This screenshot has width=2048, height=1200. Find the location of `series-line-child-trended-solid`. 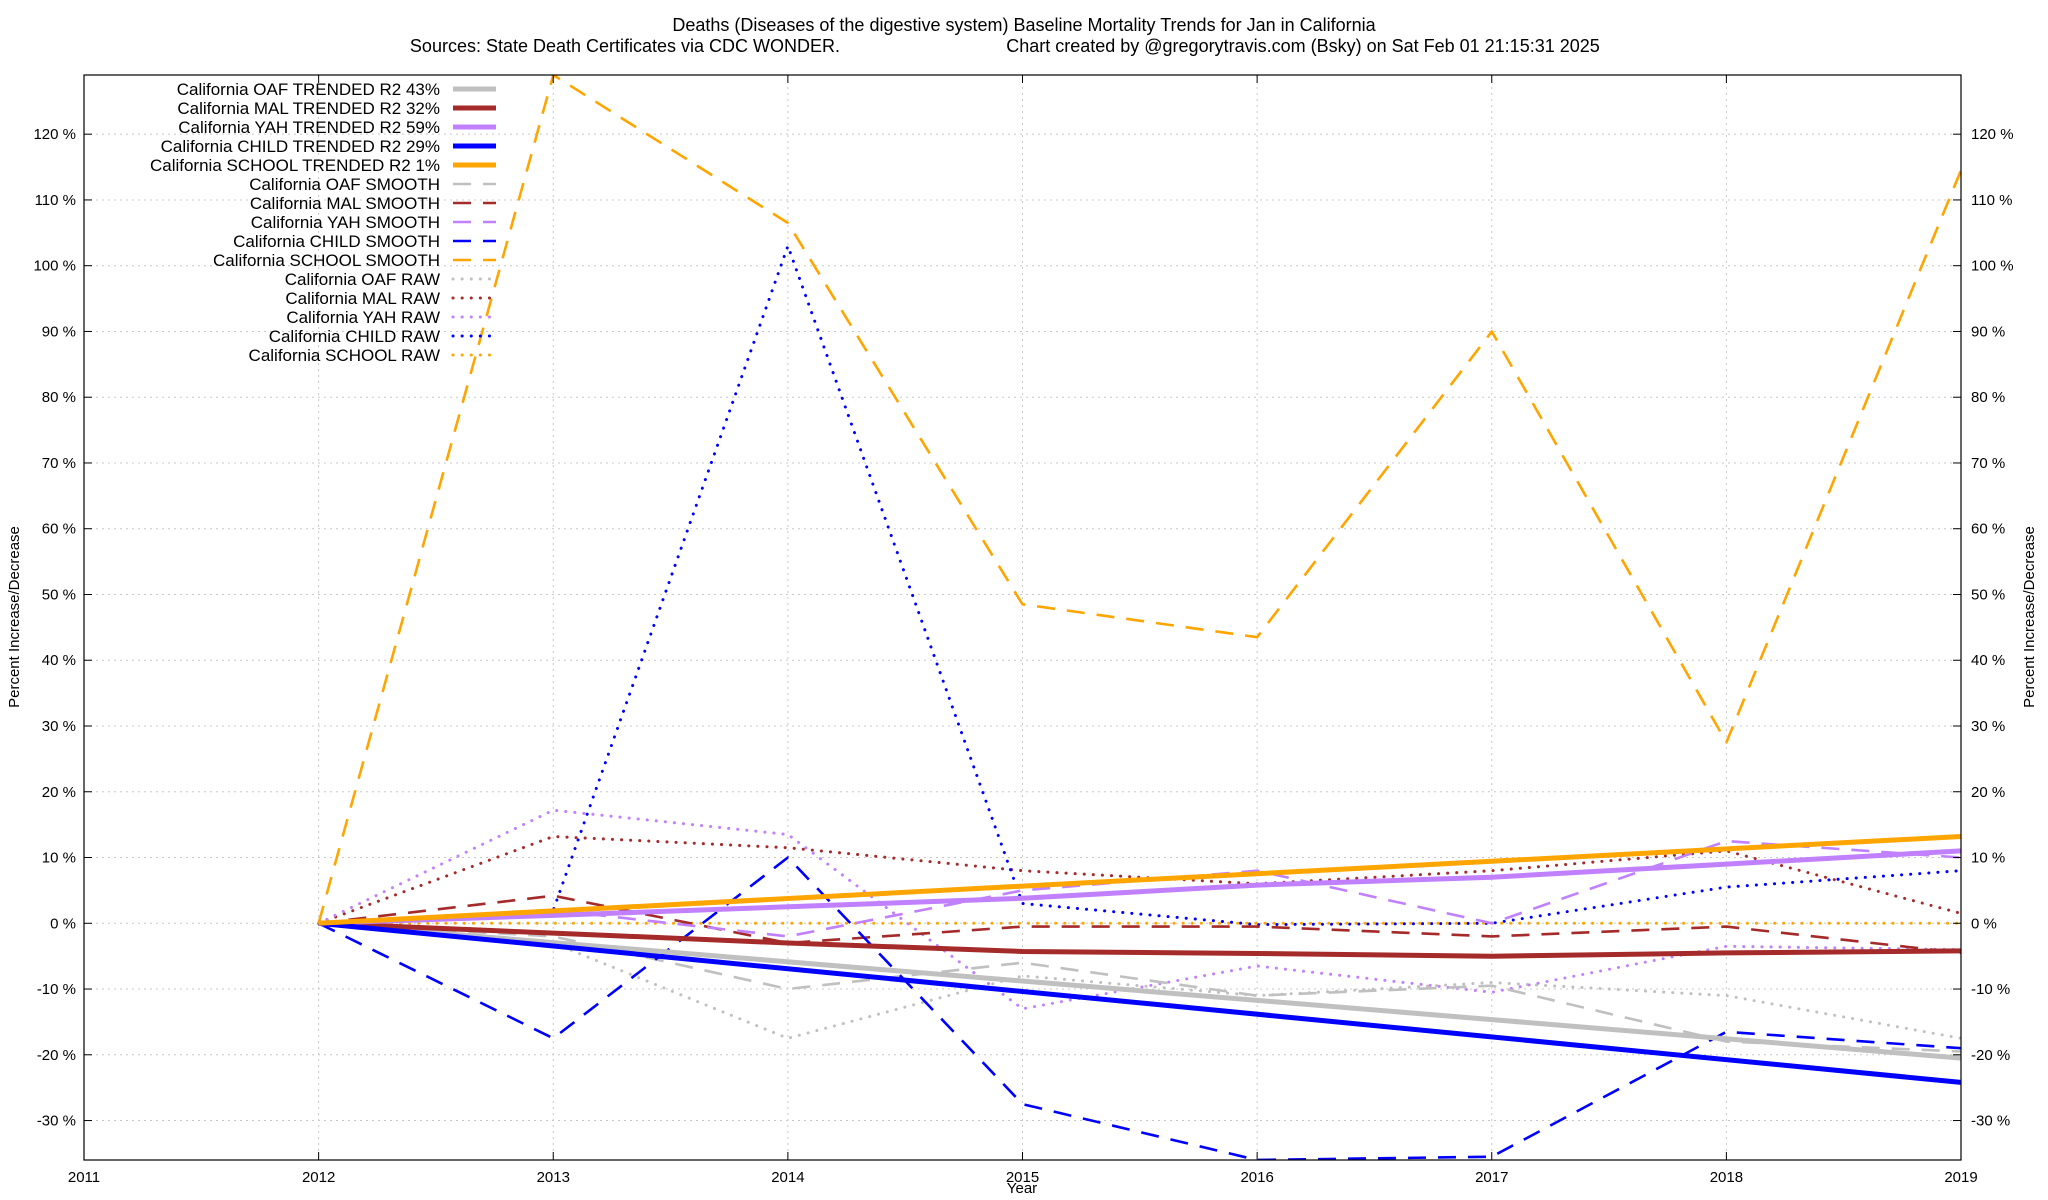

series-line-child-trended-solid is located at coordinates (1139, 1002).